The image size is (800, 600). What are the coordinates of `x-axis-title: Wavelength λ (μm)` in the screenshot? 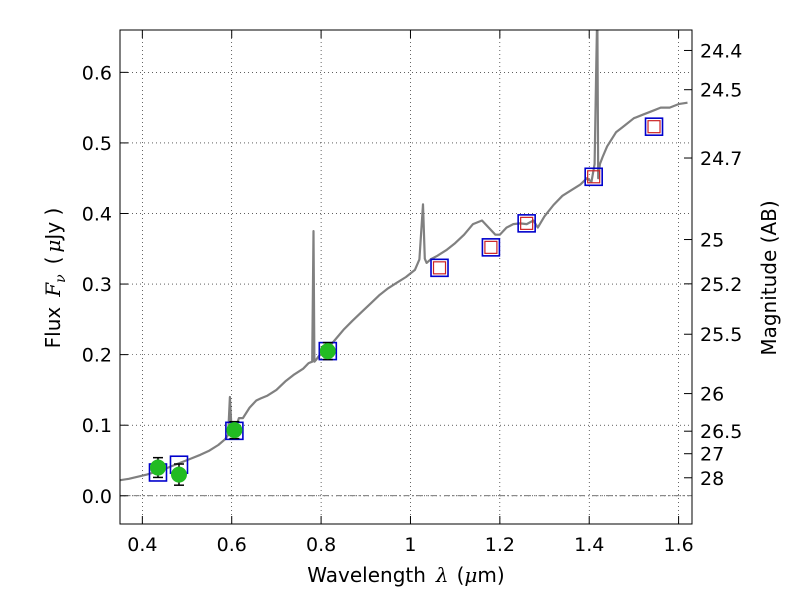 It's located at (405, 575).